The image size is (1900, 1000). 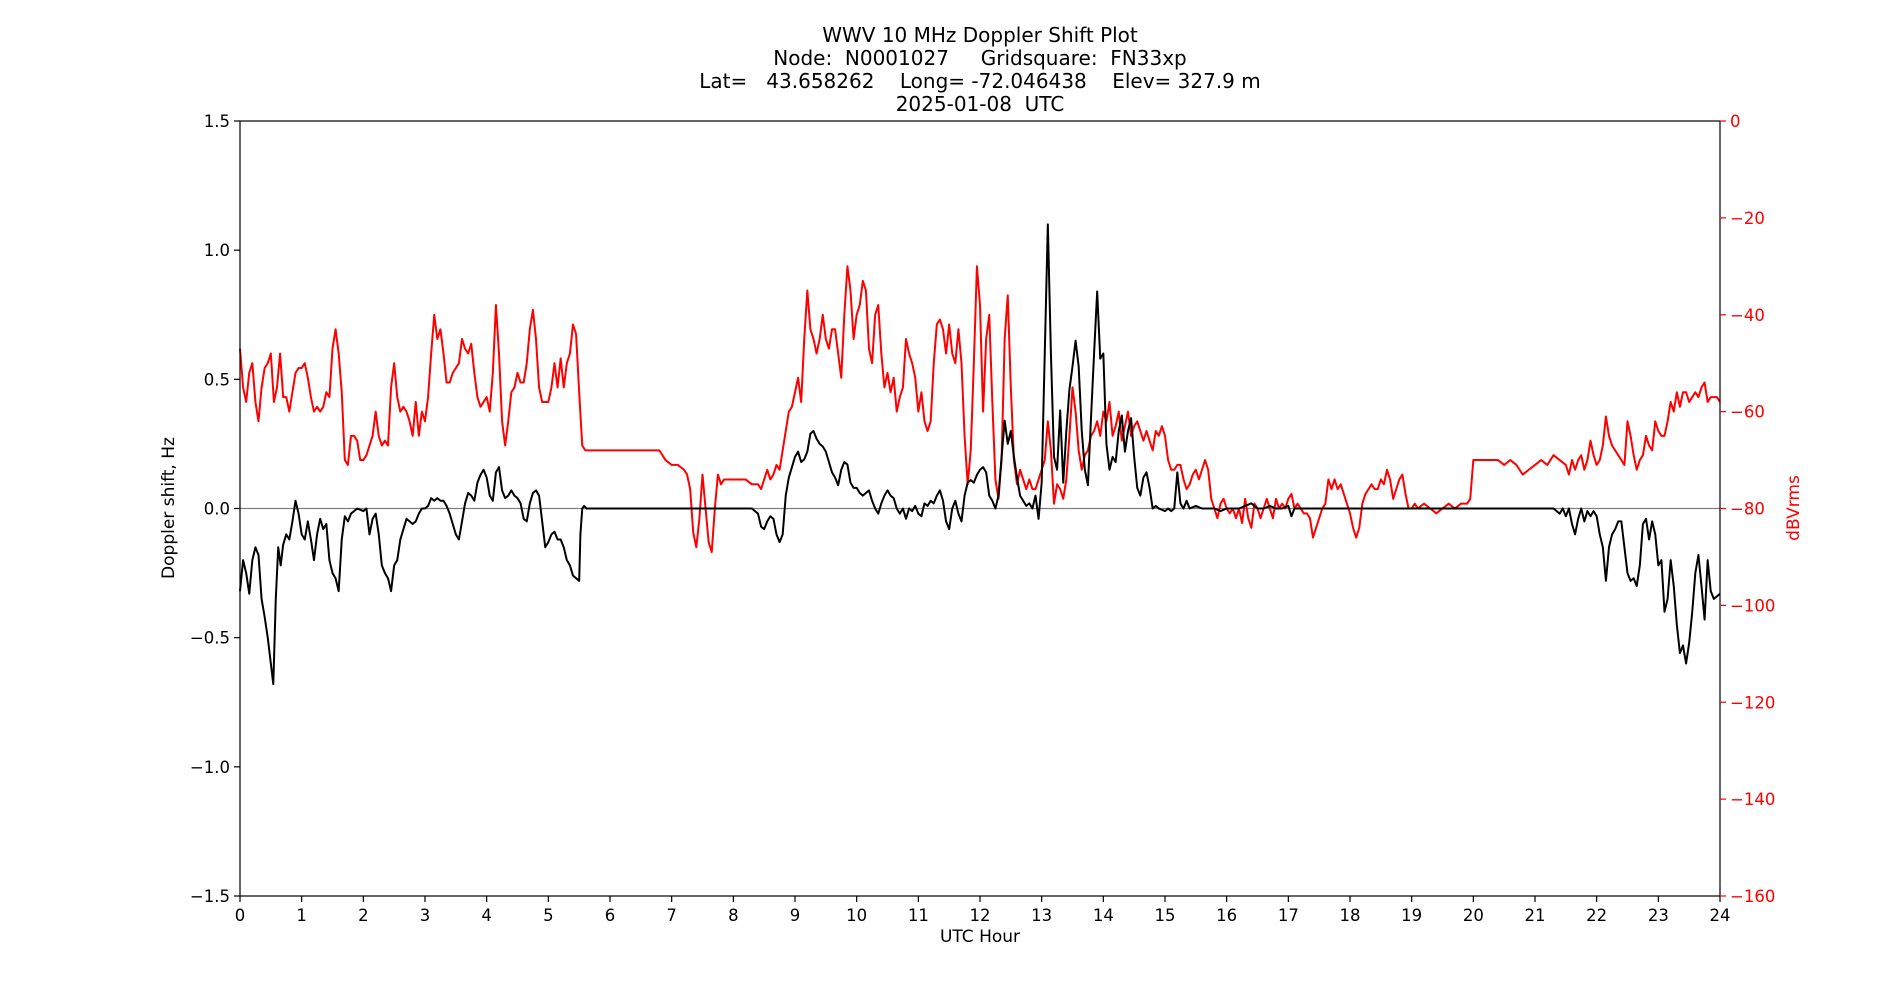 I want to click on y-axis-left: 1.5 1.0 0.5 0.0 −0.5 −1.0 −1.5, so click(x=215, y=509).